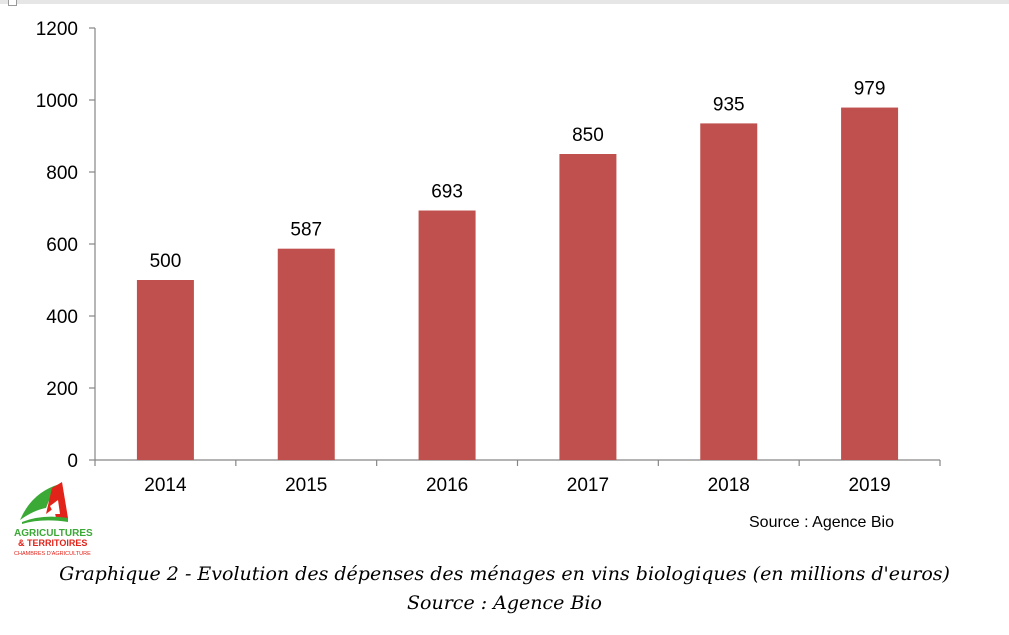  Describe the element at coordinates (869, 485) in the screenshot. I see `x-tick-label: 2019` at that location.